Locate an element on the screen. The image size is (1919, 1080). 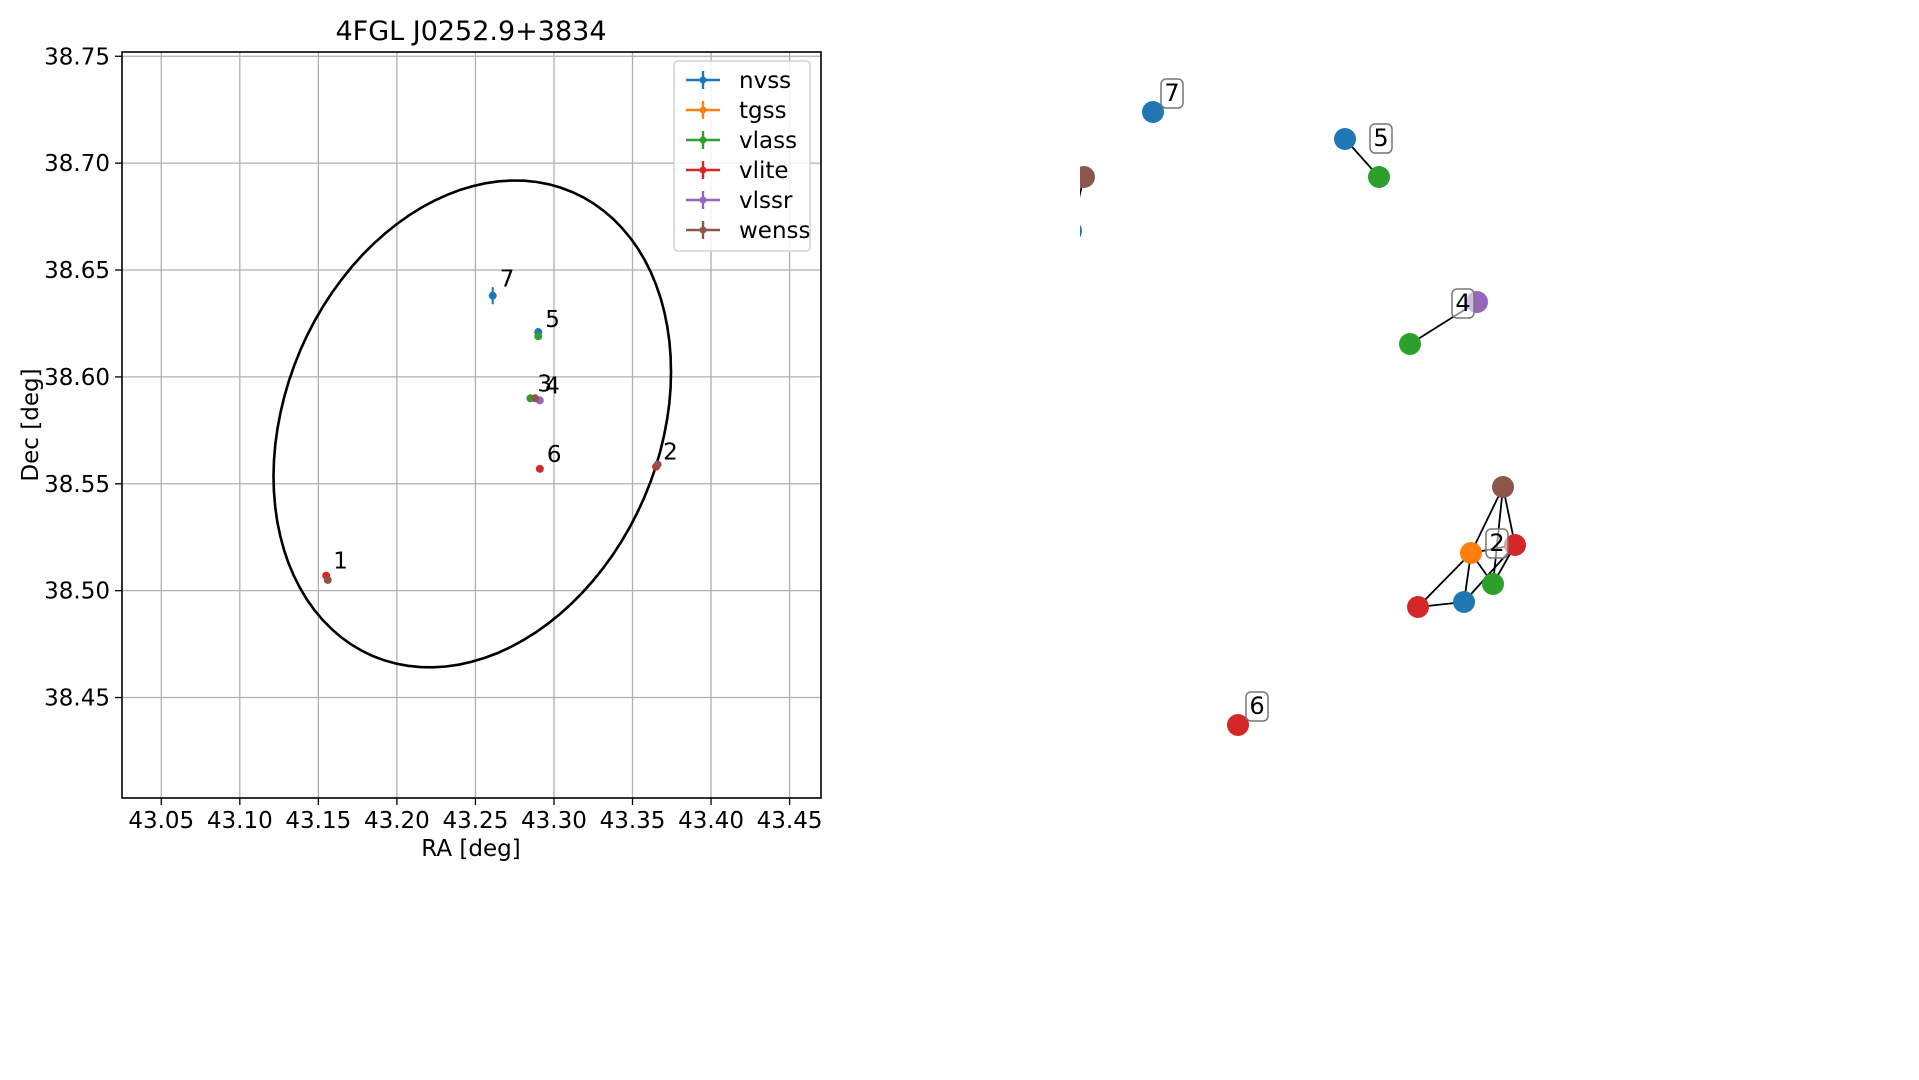
localization-ellipse is located at coordinates (472, 424).